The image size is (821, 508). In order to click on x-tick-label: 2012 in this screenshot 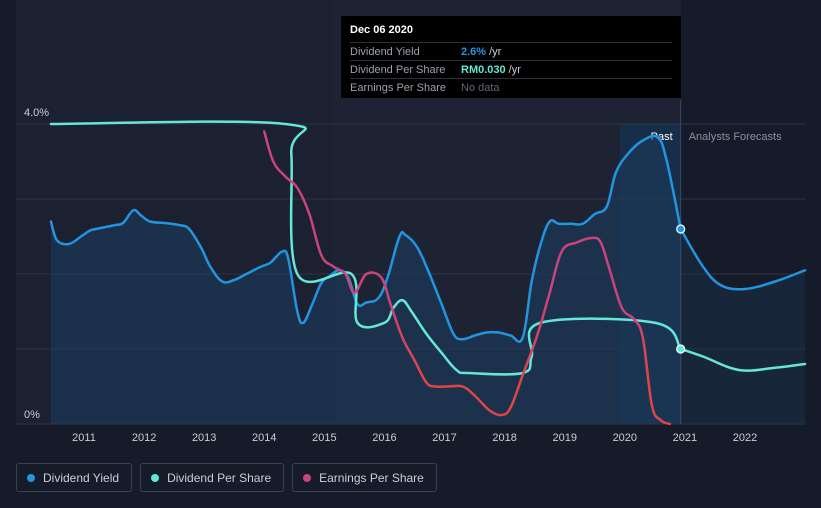, I will do `click(144, 438)`.